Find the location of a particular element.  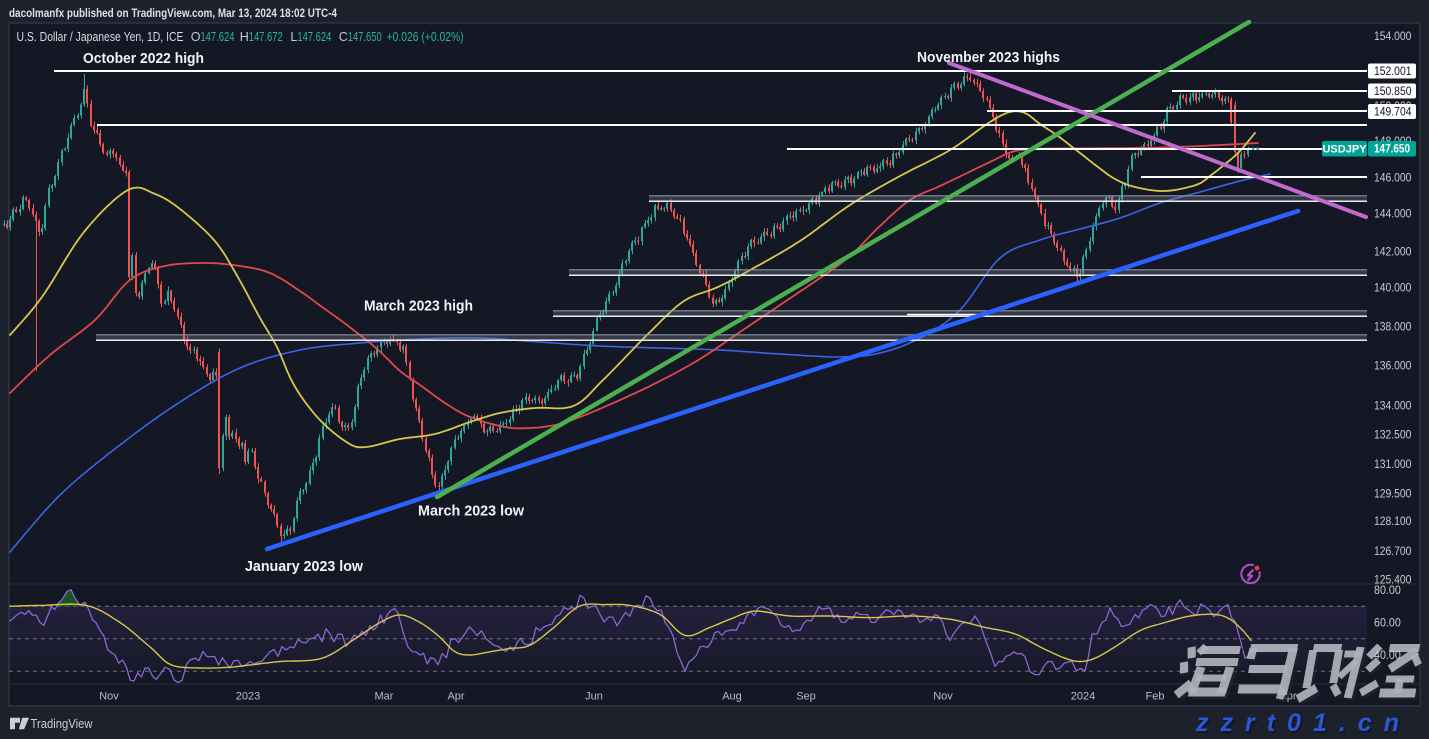

svg-text: January 2023 low is located at coordinates (304, 567).